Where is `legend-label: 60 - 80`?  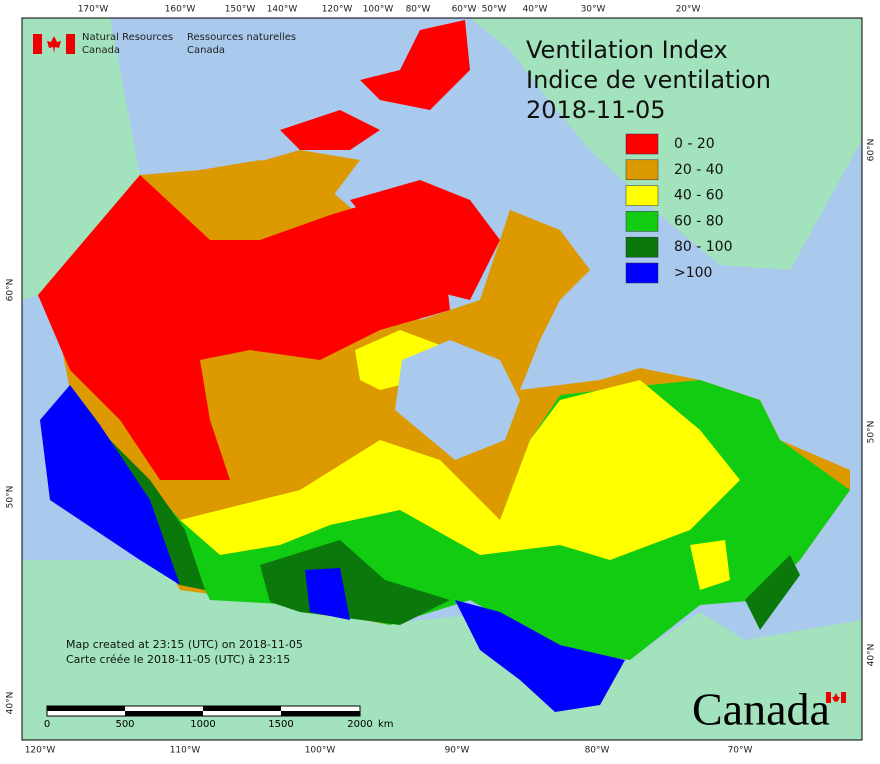 legend-label: 60 - 80 is located at coordinates (699, 221).